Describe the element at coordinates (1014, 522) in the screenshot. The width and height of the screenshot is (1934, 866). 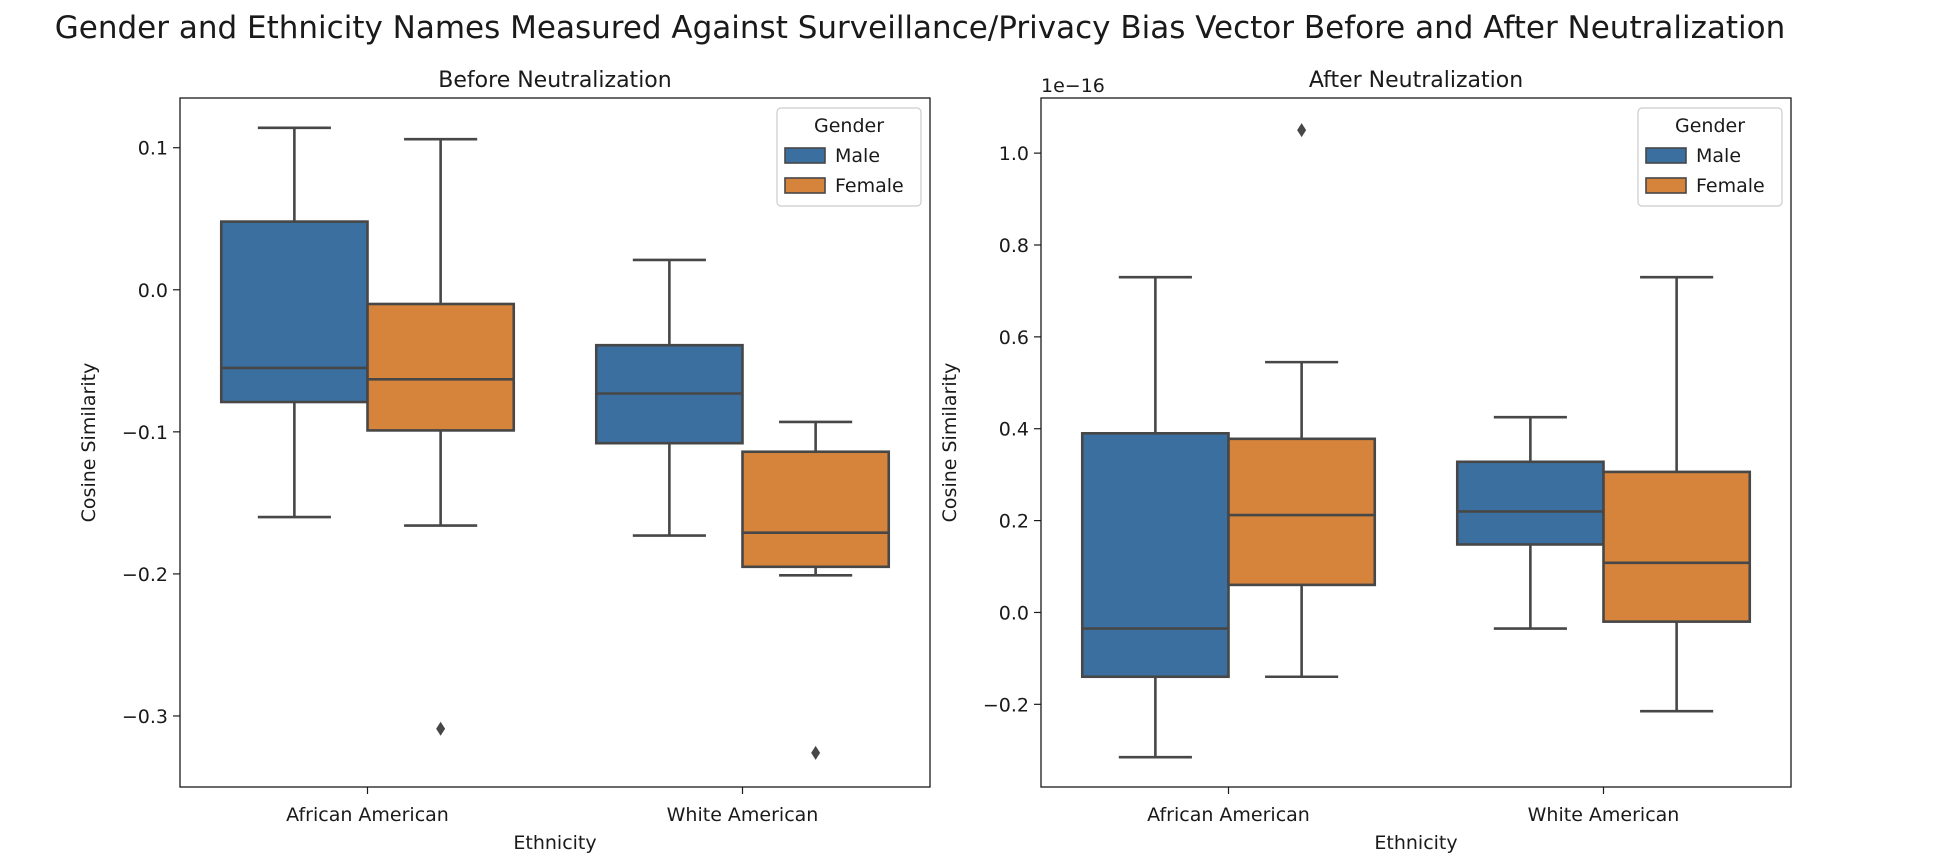
I see `y-tick-label: 0.2` at that location.